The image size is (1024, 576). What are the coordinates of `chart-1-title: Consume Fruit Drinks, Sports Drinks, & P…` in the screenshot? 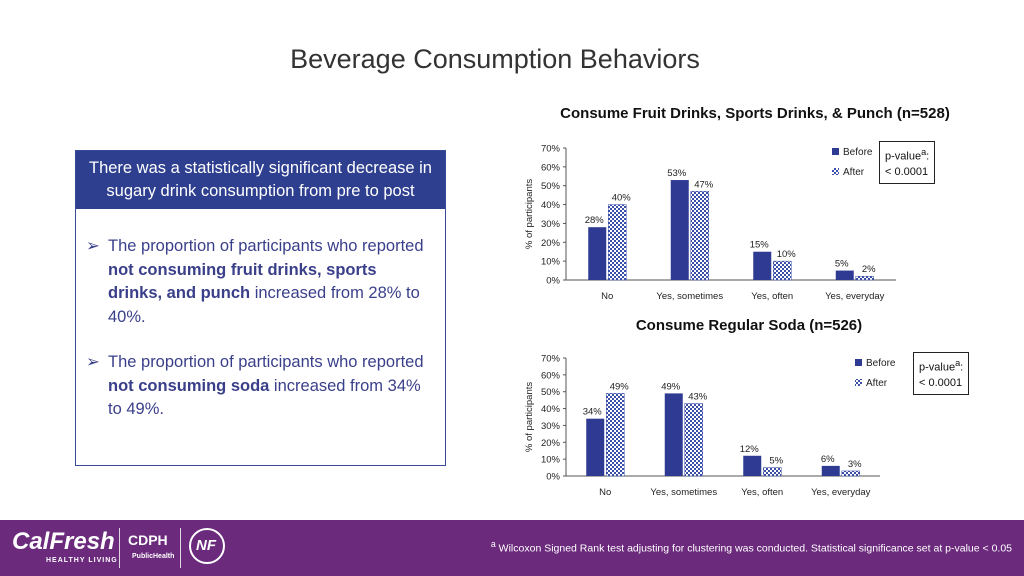 It's located at (755, 113).